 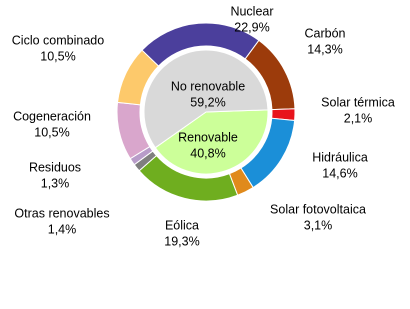 I want to click on inner-label: Renovable, so click(x=208, y=137).